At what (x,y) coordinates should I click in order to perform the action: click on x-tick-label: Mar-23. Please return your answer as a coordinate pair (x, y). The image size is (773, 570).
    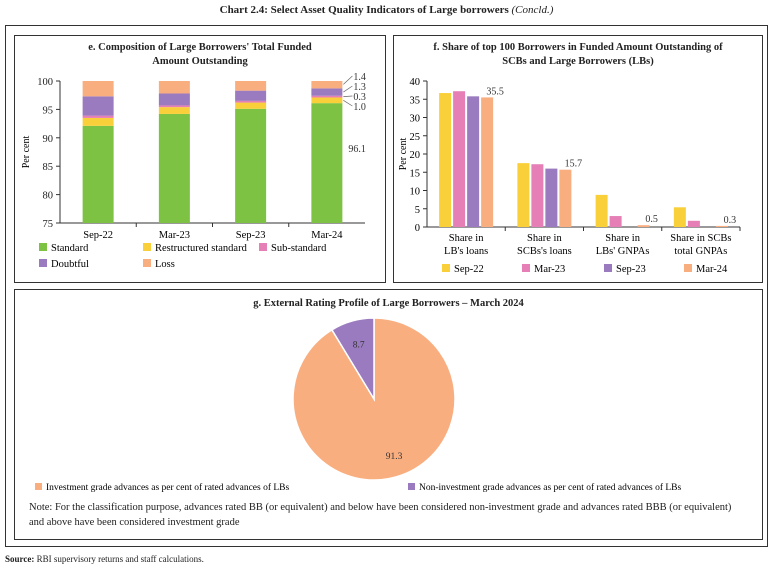
    Looking at the image, I should click on (174, 235).